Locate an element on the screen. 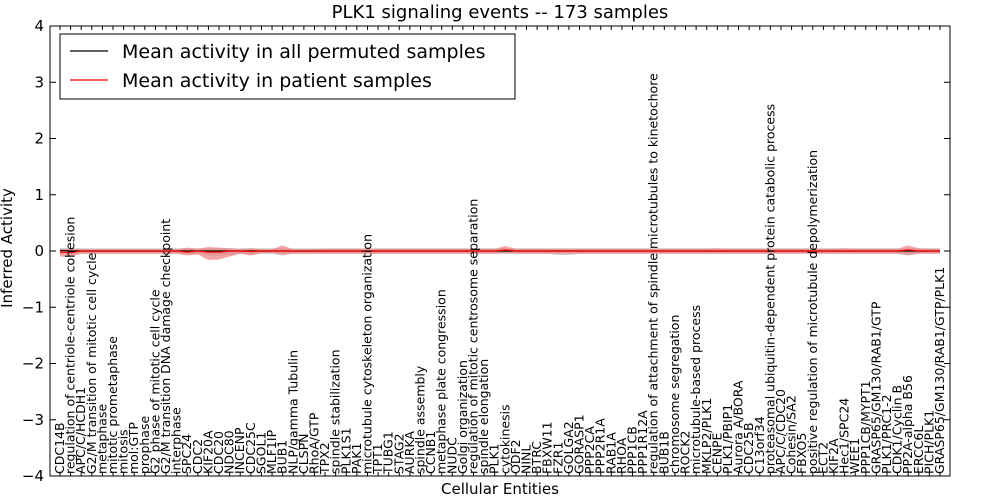 The height and width of the screenshot is (500, 1000). x-category-label: CDK1/Cyclin B is located at coordinates (897, 429).